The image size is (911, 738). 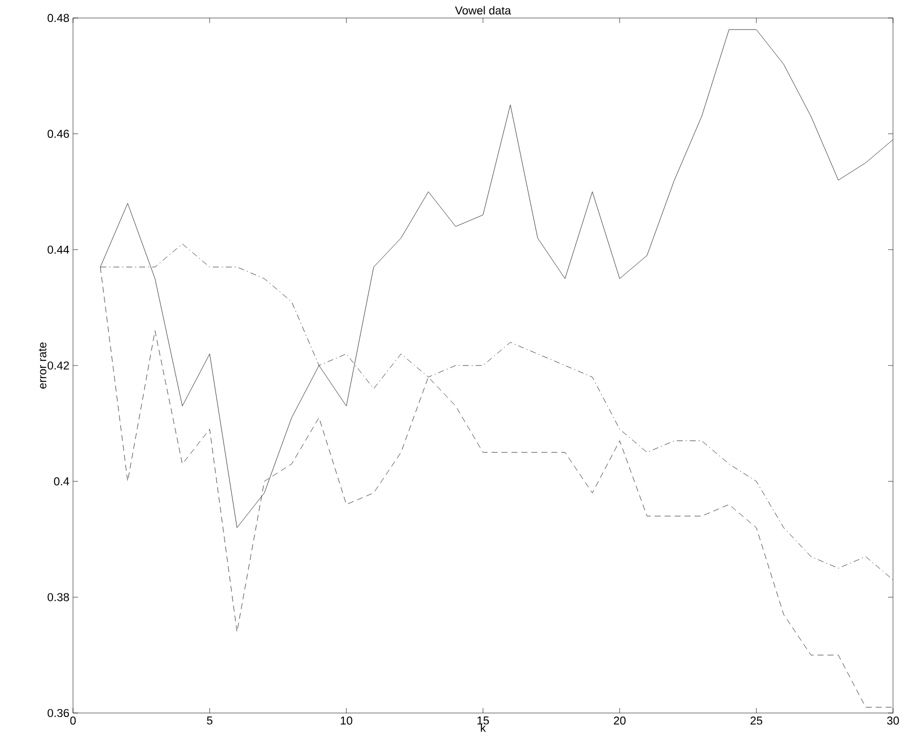 I want to click on y-tick-label: 0.38, so click(x=58, y=597).